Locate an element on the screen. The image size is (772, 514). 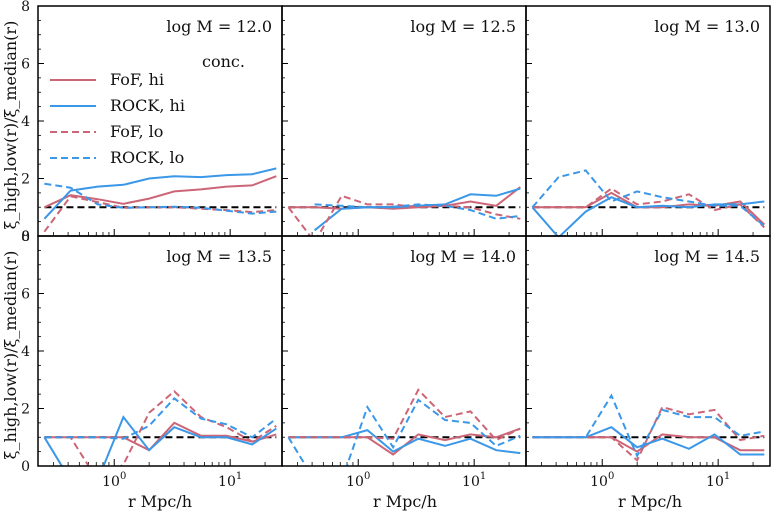
panel-3: log M = 13.0 is located at coordinates (648, 121).